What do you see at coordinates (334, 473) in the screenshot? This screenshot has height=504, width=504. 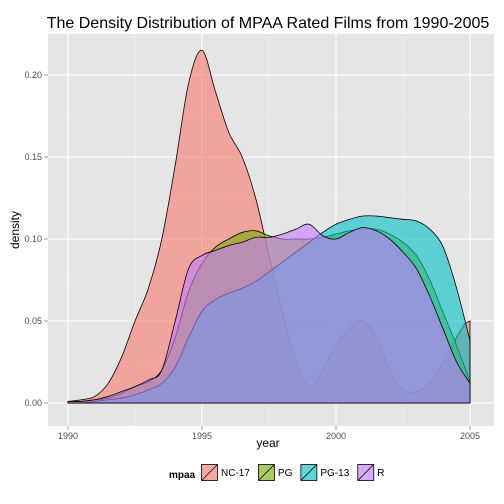 I see `legend-label-pg-13: PG-13` at bounding box center [334, 473].